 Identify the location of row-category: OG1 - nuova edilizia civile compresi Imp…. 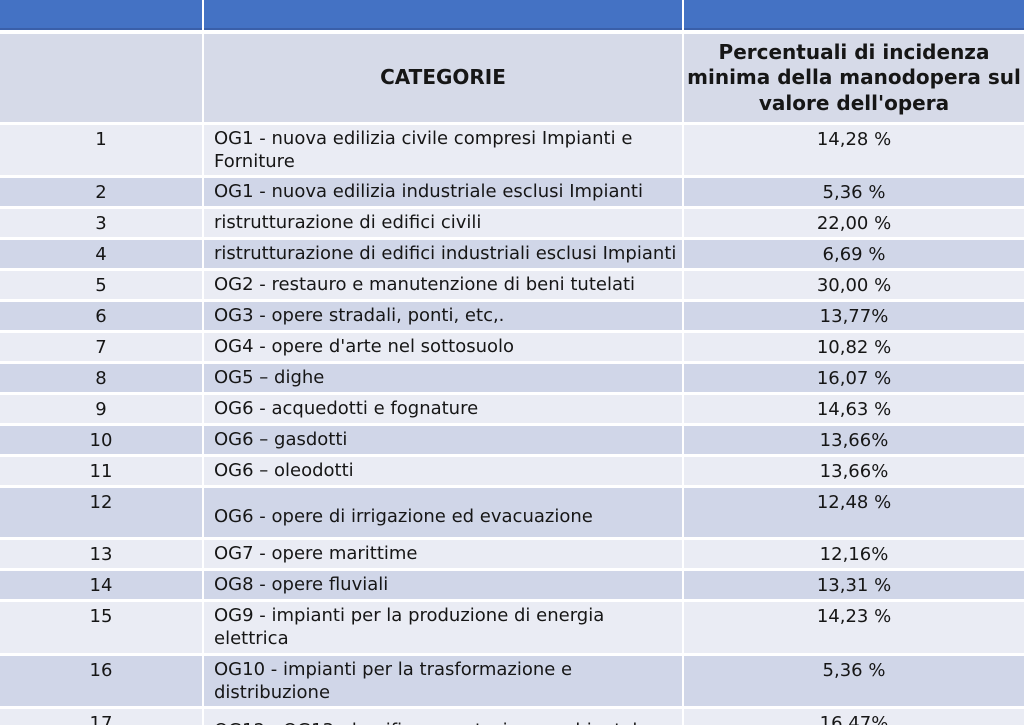
(443, 151).